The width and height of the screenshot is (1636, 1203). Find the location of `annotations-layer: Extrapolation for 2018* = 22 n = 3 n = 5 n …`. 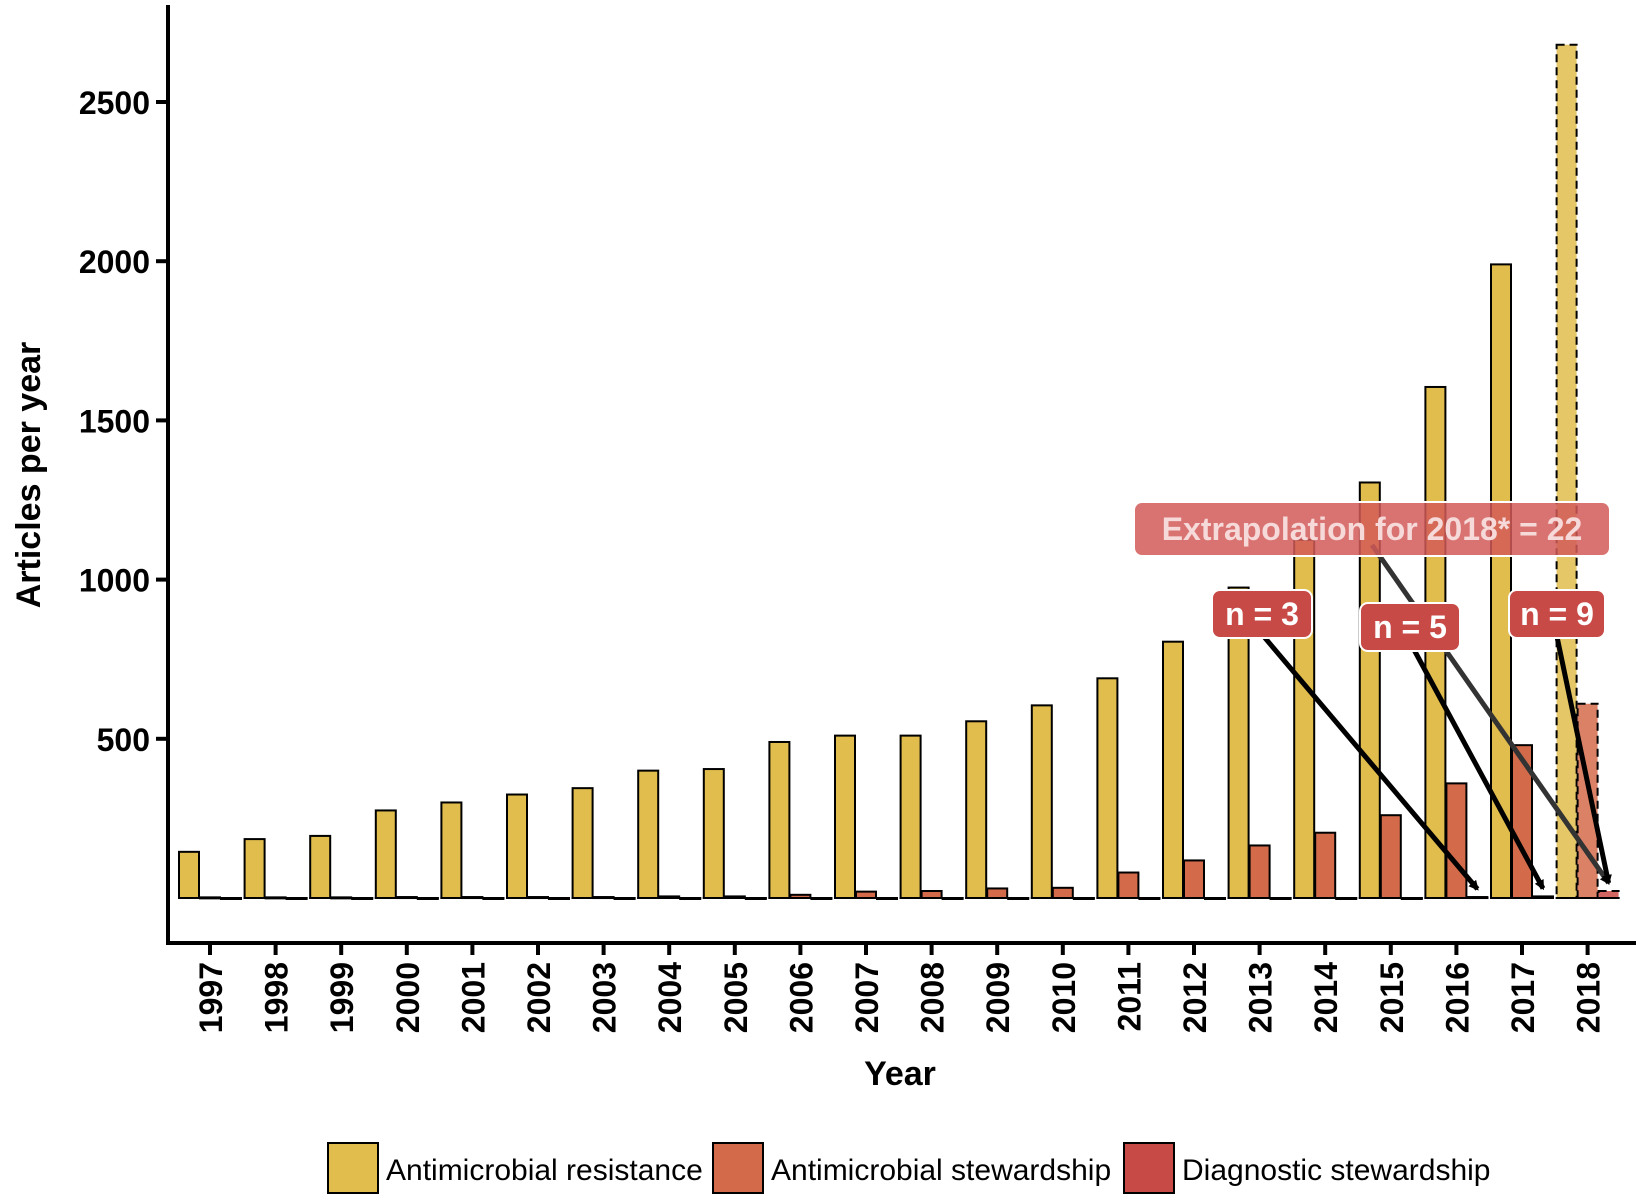

annotations-layer: Extrapolation for 2018* = 22 n = 3 n = 5 n … is located at coordinates (1372, 696).